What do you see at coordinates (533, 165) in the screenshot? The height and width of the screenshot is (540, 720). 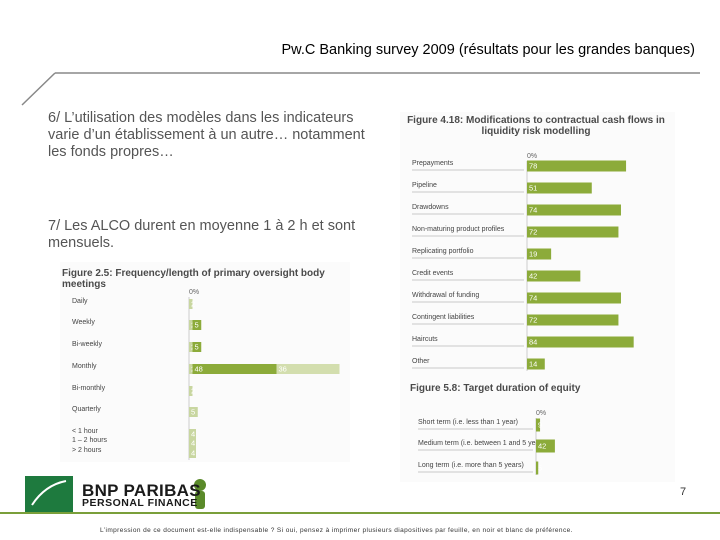 I see `bar-value: 78` at bounding box center [533, 165].